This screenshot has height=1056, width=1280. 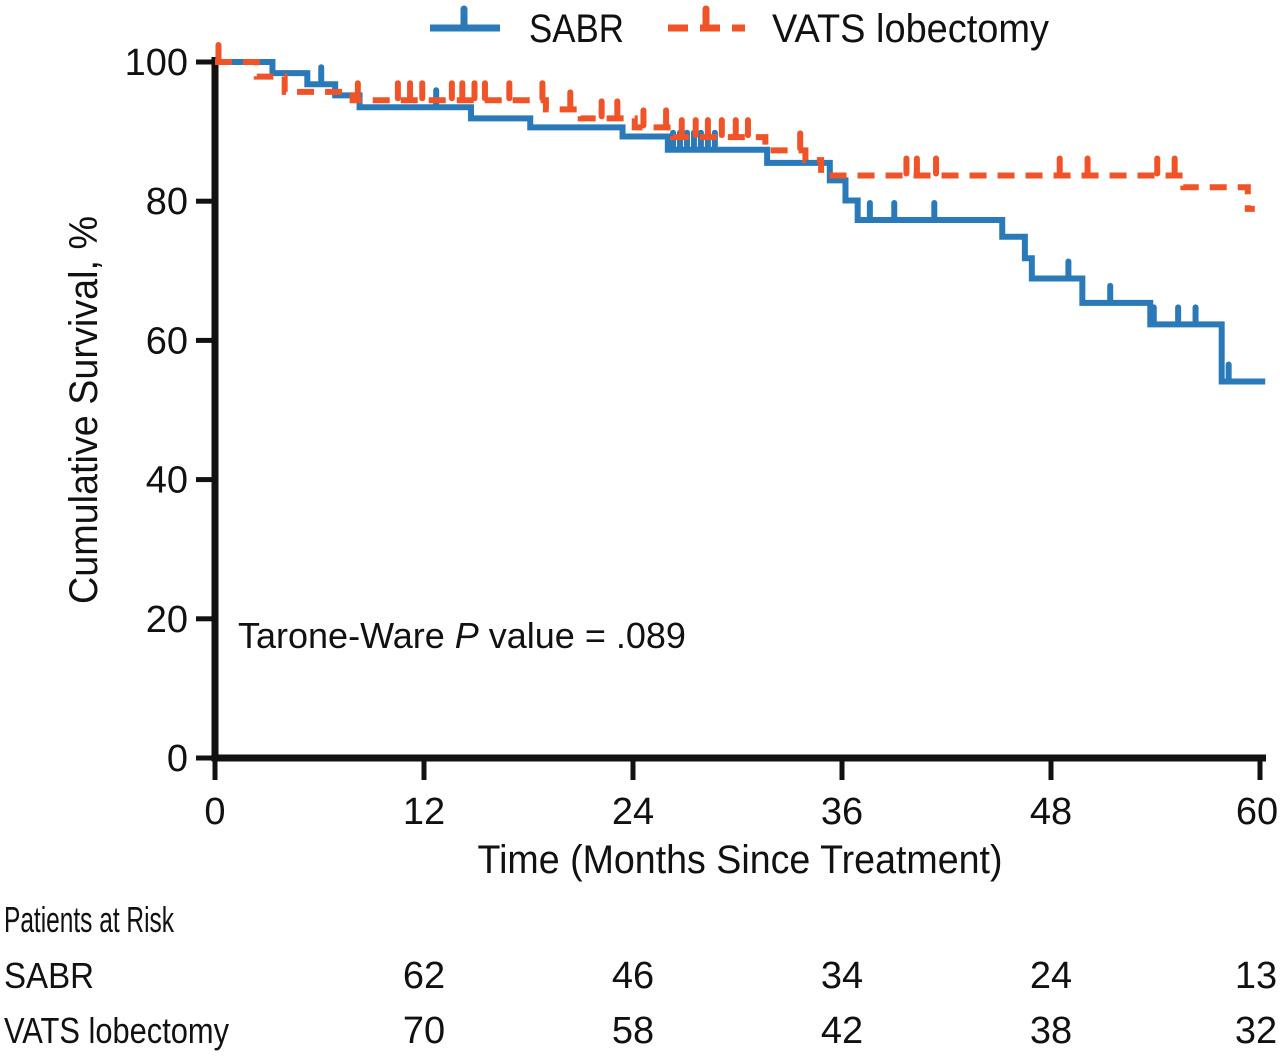 I want to click on x-tick-label: 12, so click(x=424, y=812).